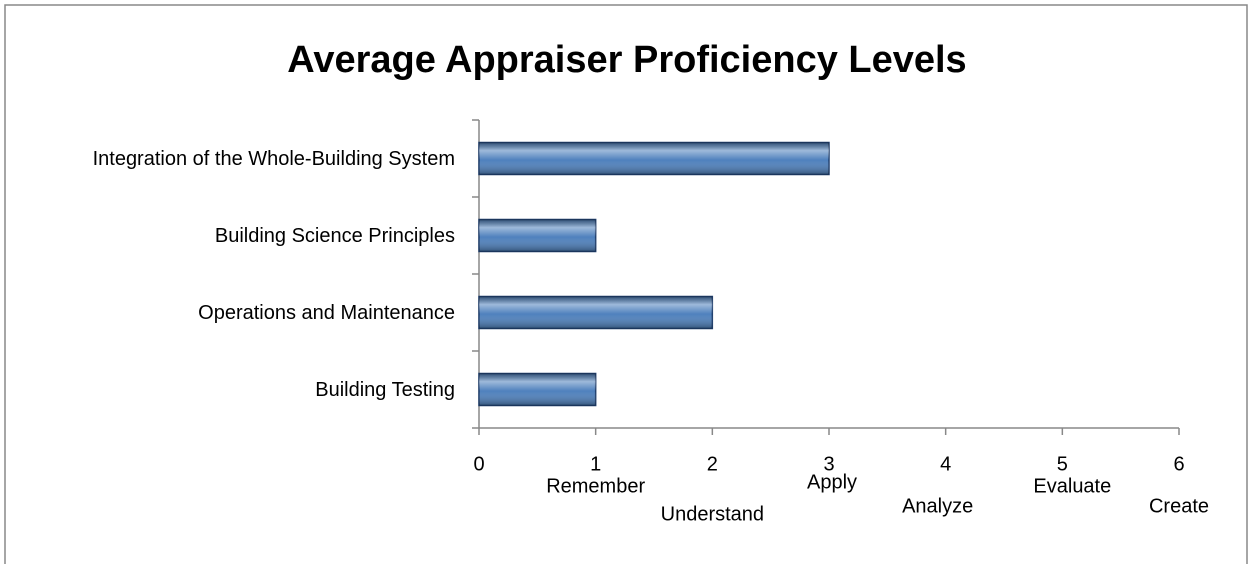 The image size is (1250, 564). Describe the element at coordinates (828, 464) in the screenshot. I see `x-tick-label: 3` at that location.